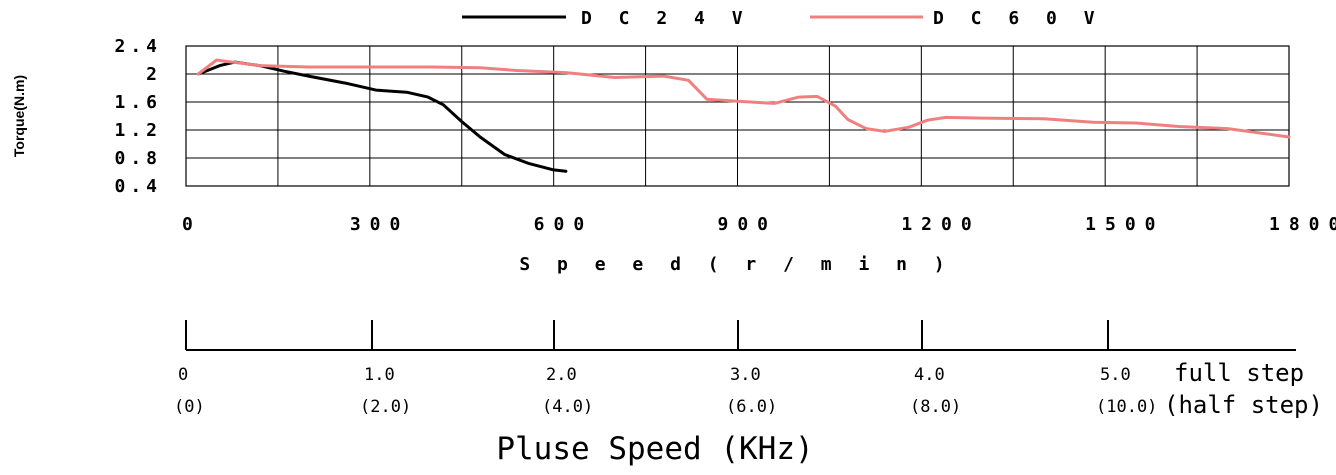 The width and height of the screenshot is (1336, 475). Describe the element at coordinates (1115, 375) in the screenshot. I see `pulse-full-step-tick-label: 5.0` at that location.